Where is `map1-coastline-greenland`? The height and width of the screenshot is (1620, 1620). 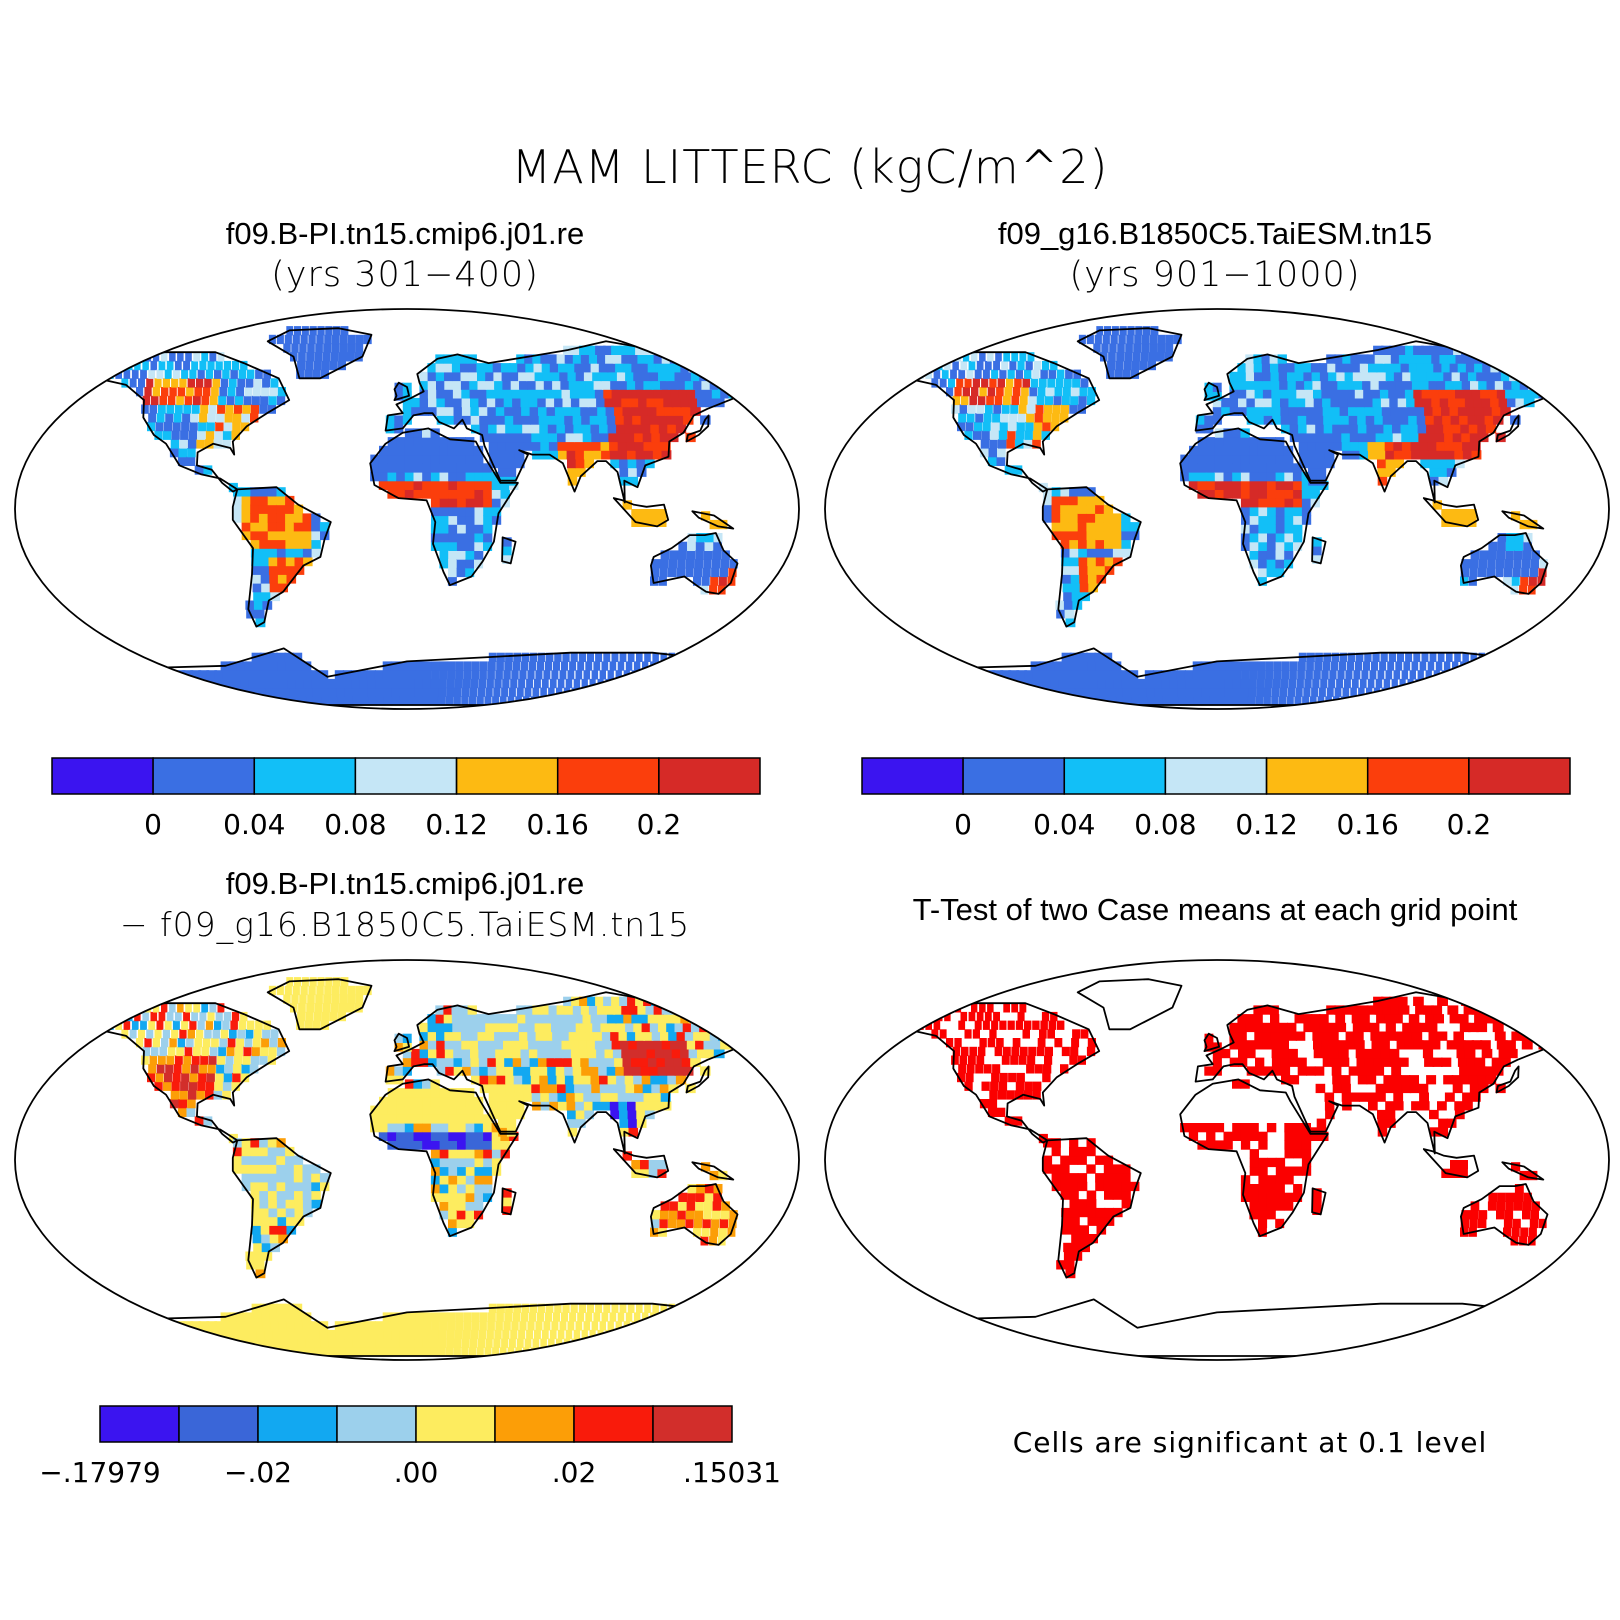
map1-coastline-greenland is located at coordinates (319, 353).